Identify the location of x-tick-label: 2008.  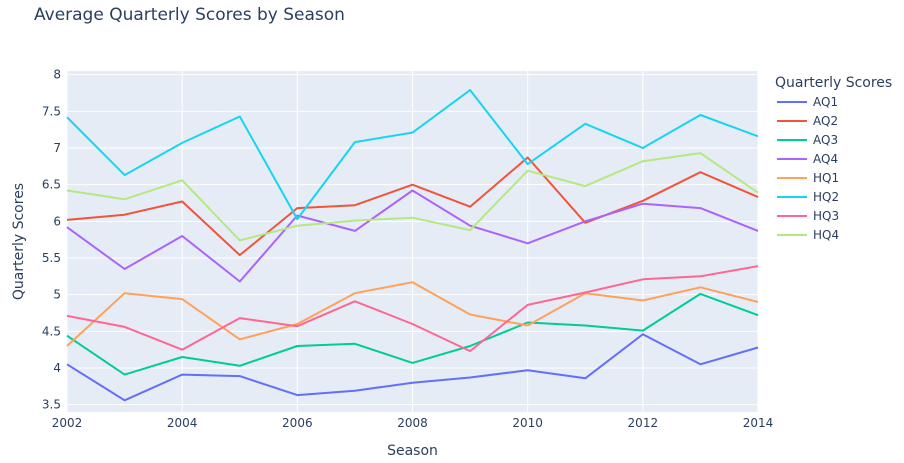
(412, 423).